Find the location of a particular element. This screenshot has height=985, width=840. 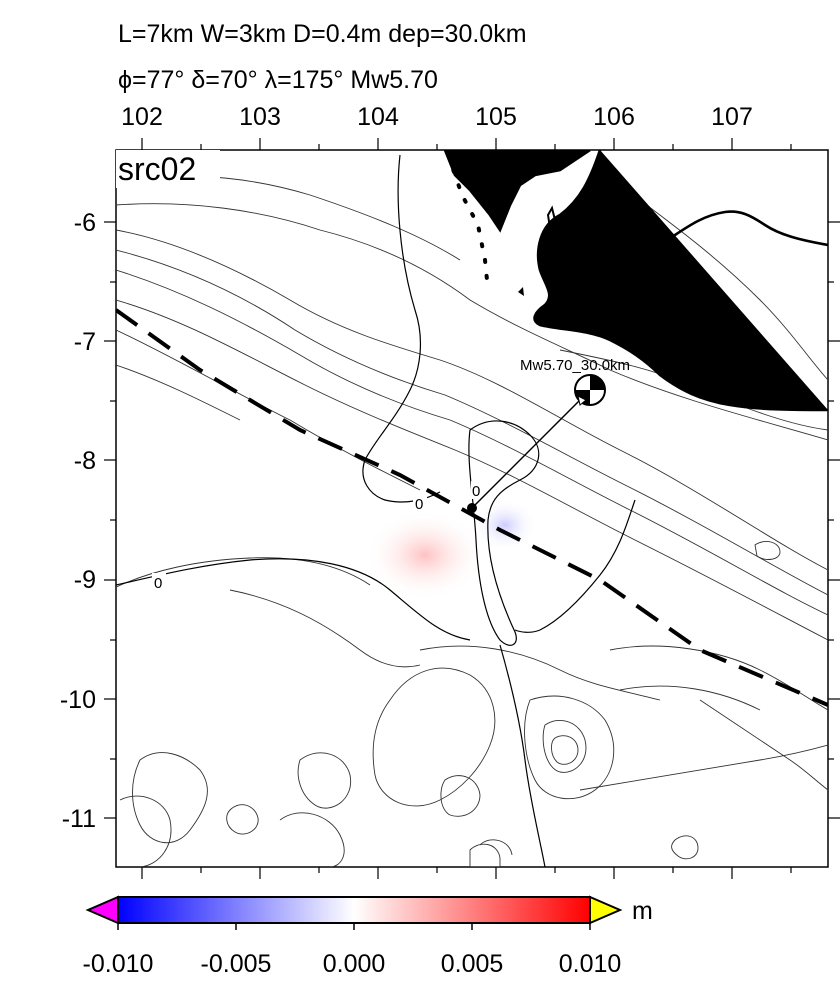

colorbar: m -0.010 -0.005 0.000 0.005 0.010 is located at coordinates (368, 936).